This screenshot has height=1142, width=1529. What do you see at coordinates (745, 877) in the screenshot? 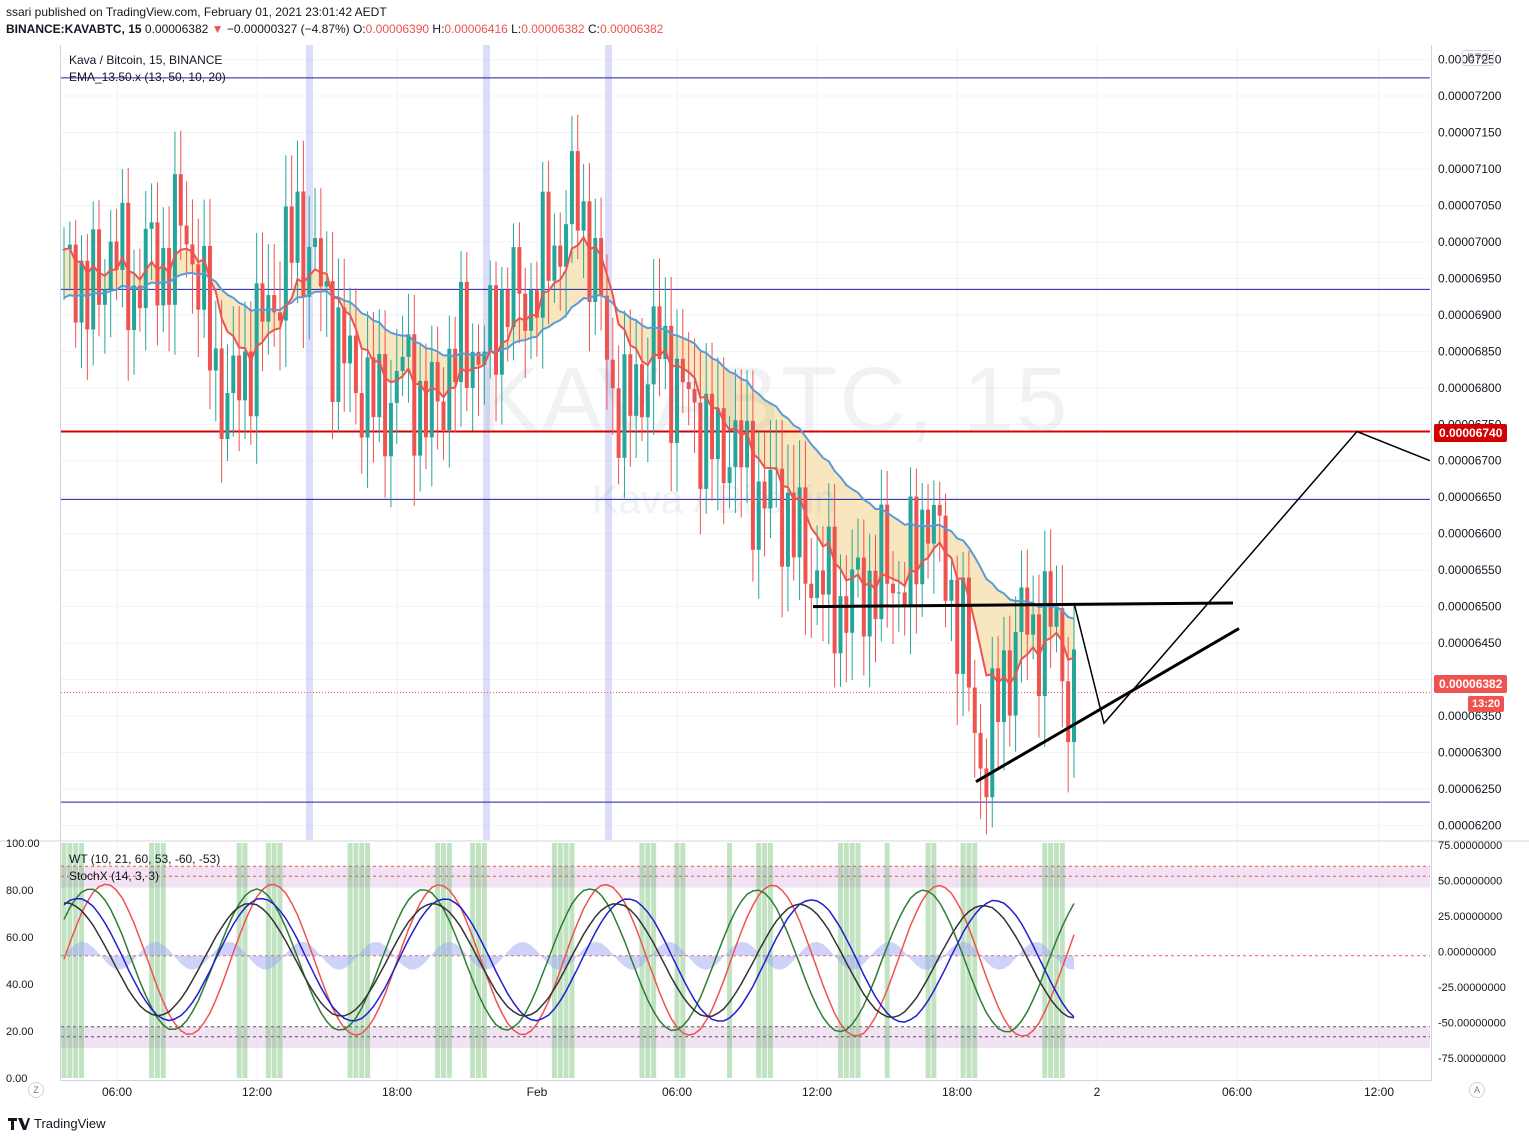
I see `overbought-zone` at bounding box center [745, 877].